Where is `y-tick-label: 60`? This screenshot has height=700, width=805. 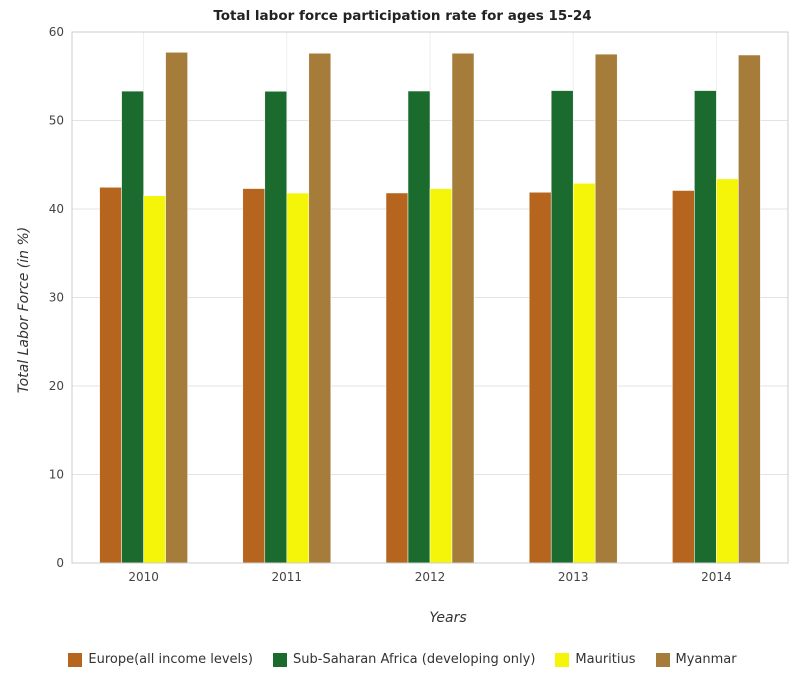 y-tick-label: 60 is located at coordinates (56, 32).